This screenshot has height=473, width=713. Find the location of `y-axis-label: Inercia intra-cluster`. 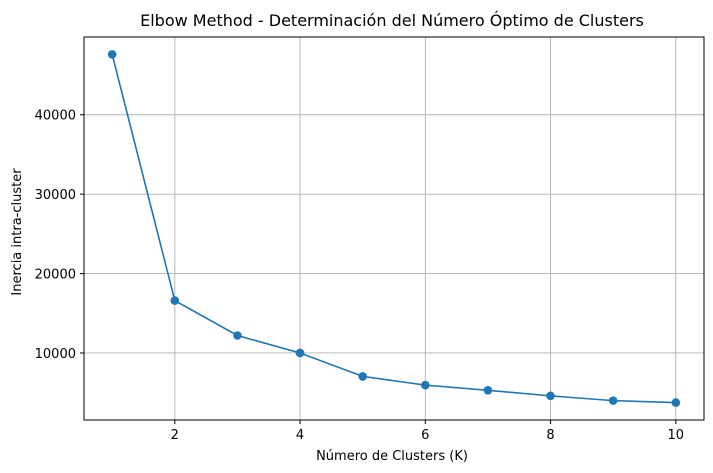

y-axis-label: Inercia intra-cluster is located at coordinates (17, 232).